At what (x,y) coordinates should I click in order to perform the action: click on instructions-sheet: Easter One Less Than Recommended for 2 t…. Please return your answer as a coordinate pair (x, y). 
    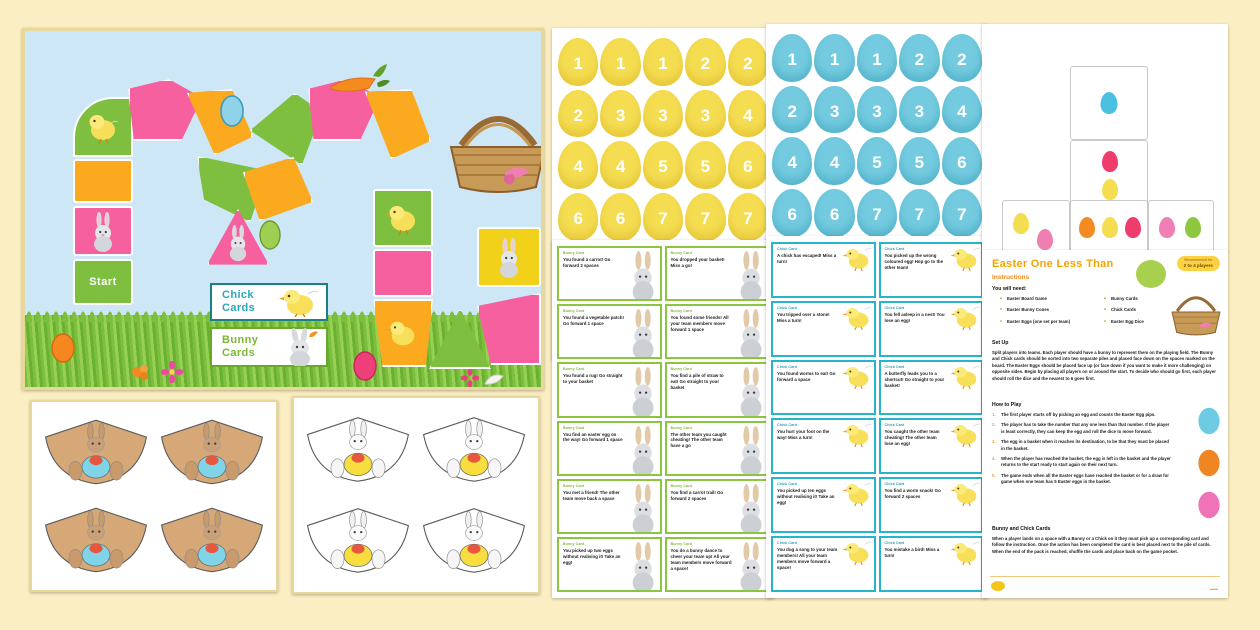
    Looking at the image, I should click on (1105, 424).